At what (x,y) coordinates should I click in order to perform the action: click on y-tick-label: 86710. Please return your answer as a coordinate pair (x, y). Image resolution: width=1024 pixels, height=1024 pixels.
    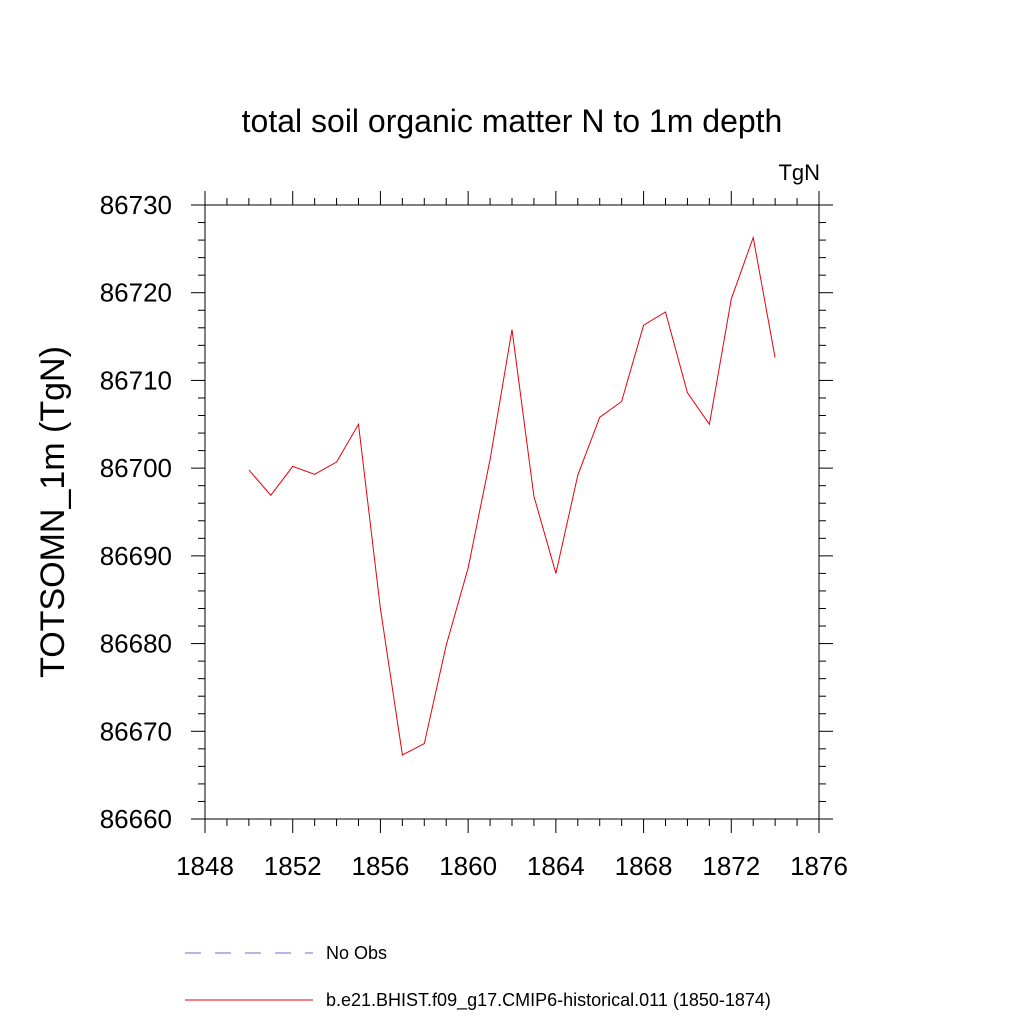
    Looking at the image, I should click on (136, 380).